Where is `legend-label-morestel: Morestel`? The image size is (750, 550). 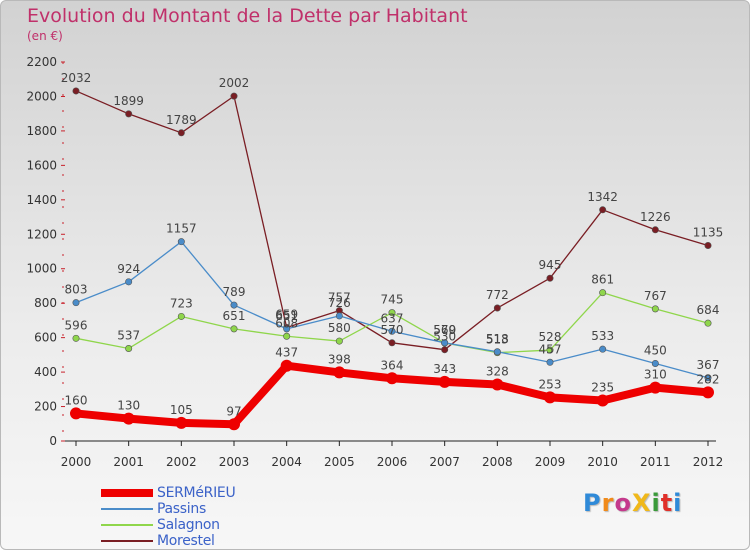 legend-label-morestel: Morestel is located at coordinates (186, 541).